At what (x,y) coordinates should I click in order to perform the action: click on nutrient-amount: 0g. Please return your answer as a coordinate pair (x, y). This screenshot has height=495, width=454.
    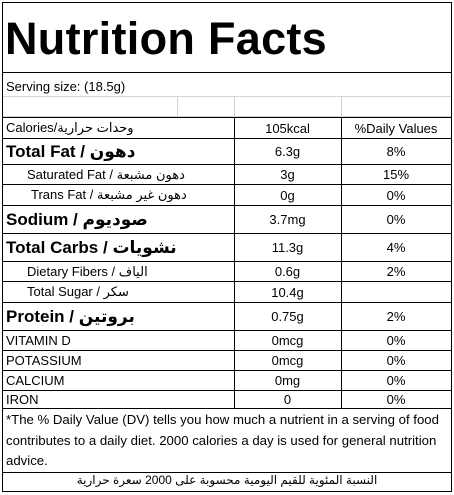
    Looking at the image, I should click on (287, 195).